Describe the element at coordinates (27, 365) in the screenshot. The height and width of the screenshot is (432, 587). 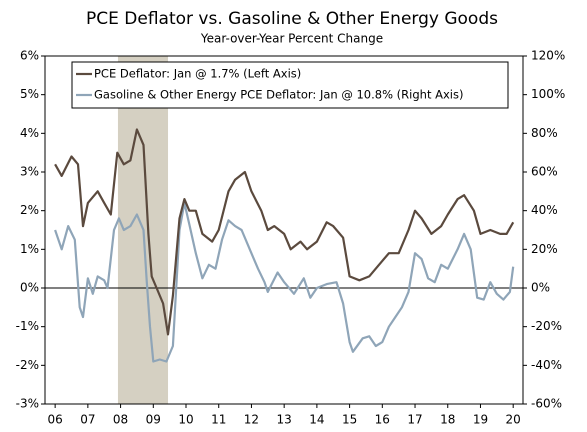
I see `y-tick-label: -2%` at that location.